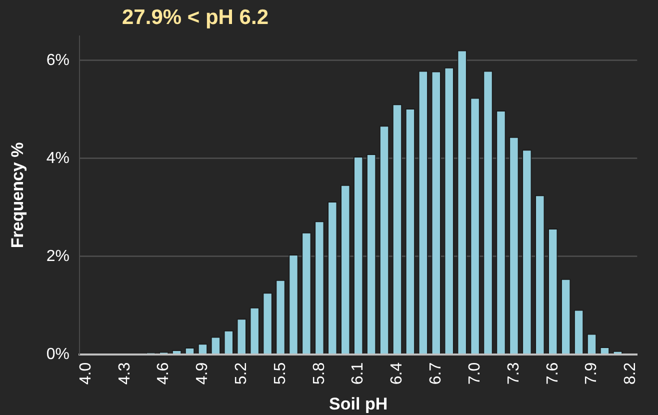  What do you see at coordinates (58, 158) in the screenshot?
I see `y-tick-label: 4%` at bounding box center [58, 158].